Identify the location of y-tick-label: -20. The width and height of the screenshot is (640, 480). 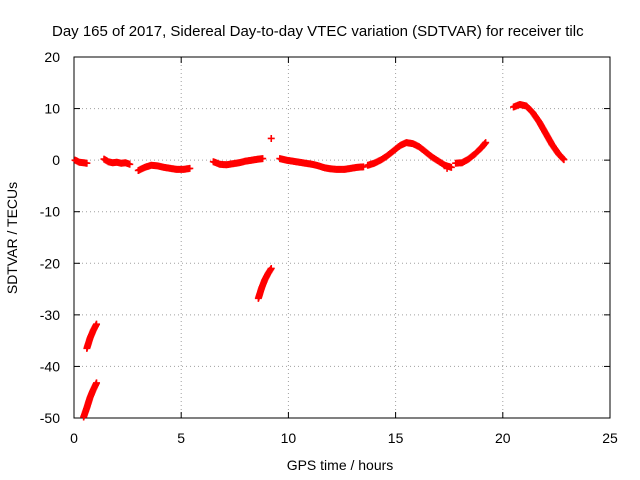
(50, 263).